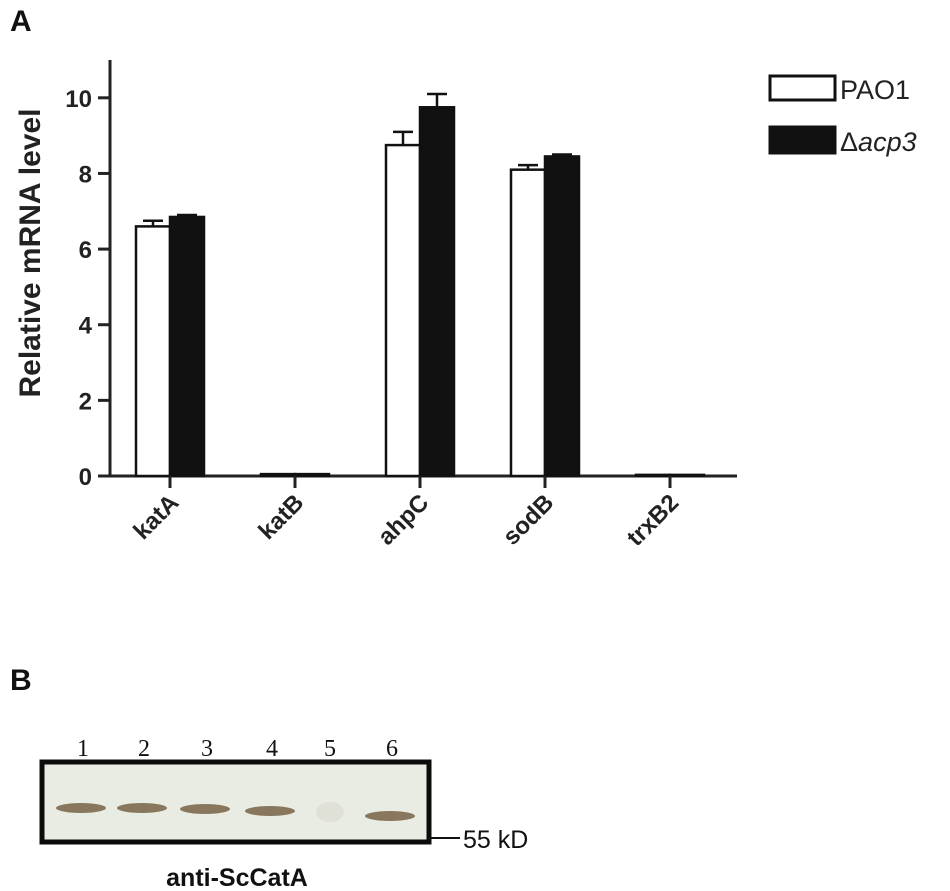 This screenshot has width=950, height=891. What do you see at coordinates (237, 877) in the screenshot?
I see `antibody-label: anti-ScCatA` at bounding box center [237, 877].